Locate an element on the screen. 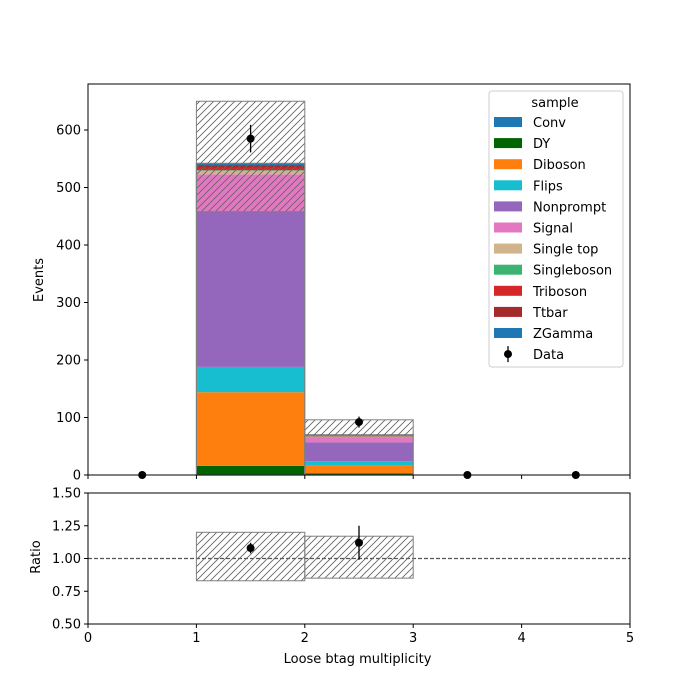  legend-frame is located at coordinates (556, 229).